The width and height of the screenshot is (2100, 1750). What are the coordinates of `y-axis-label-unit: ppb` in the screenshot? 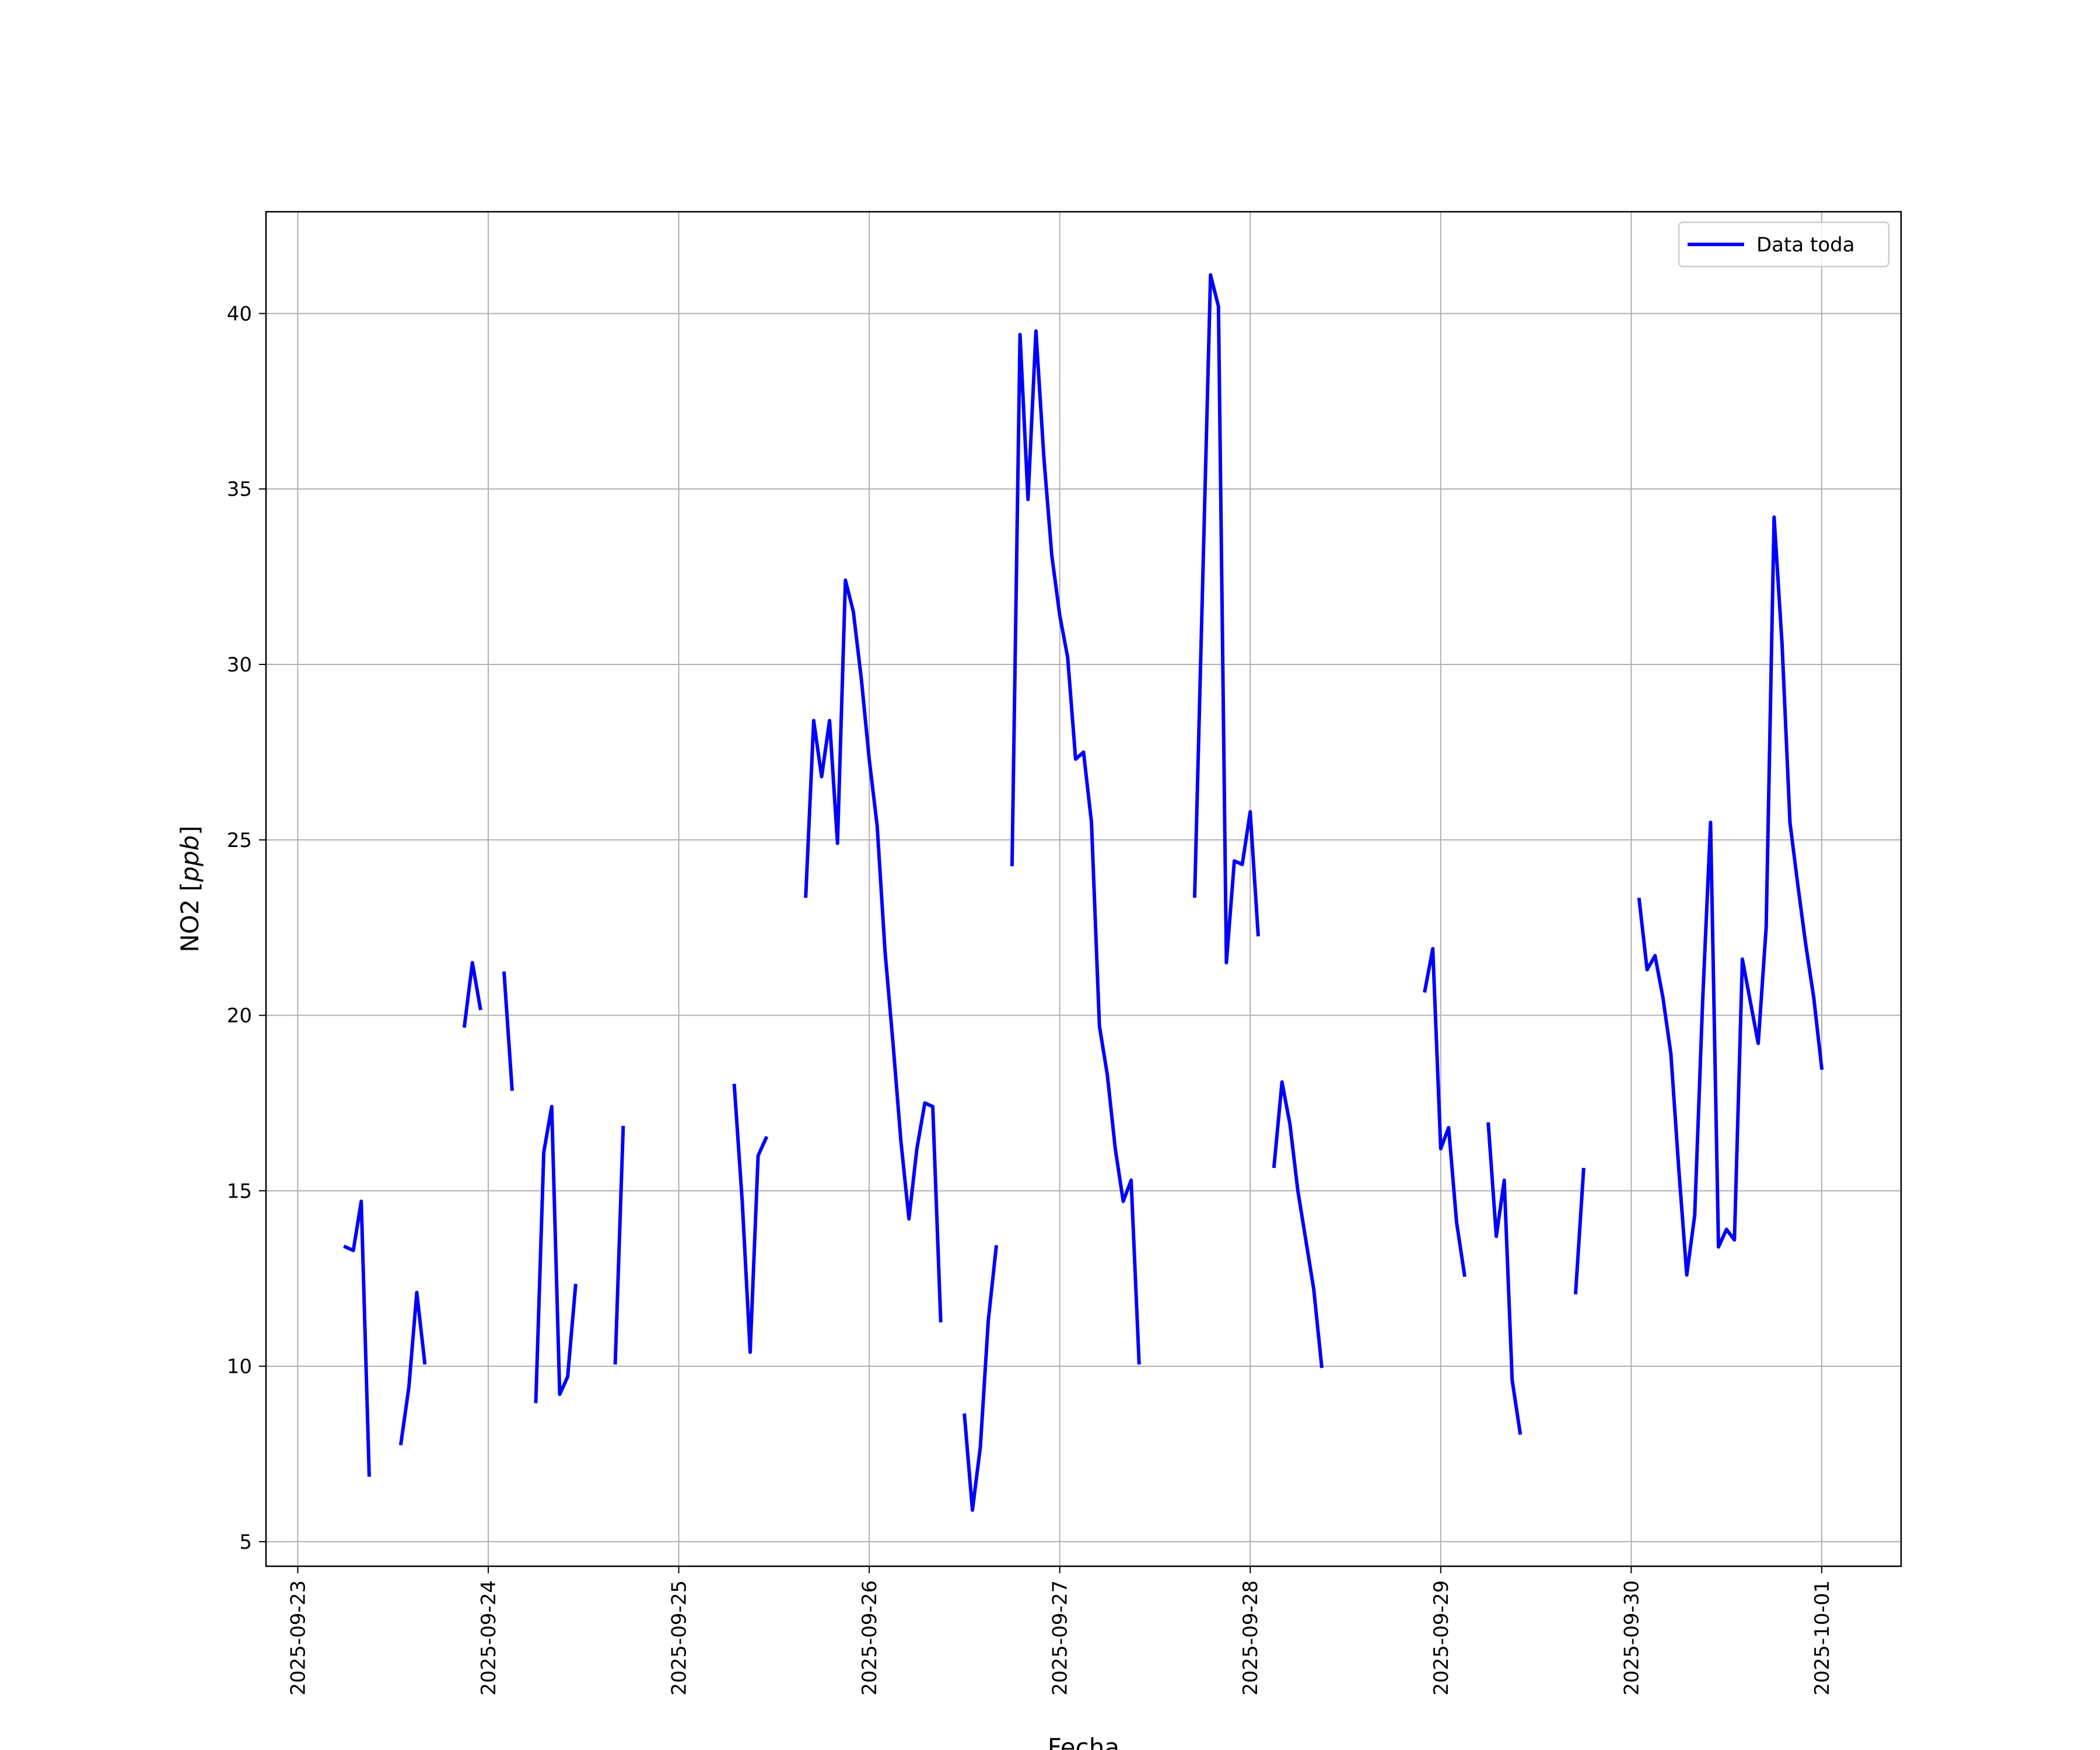 It's located at (190, 859).